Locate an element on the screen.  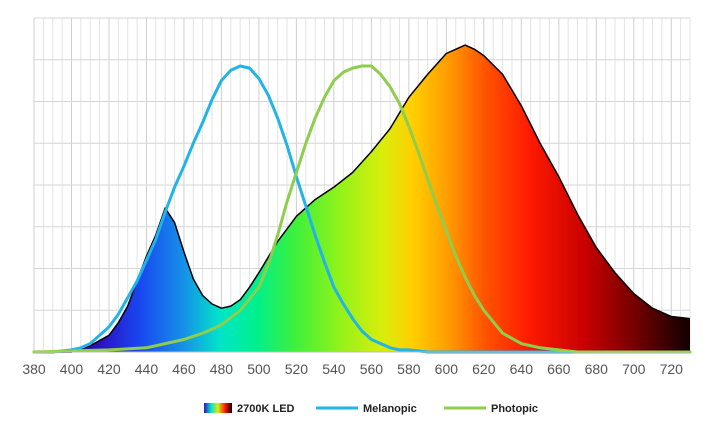
legend: 2700K LED Melanopic Photopic is located at coordinates (371, 409).